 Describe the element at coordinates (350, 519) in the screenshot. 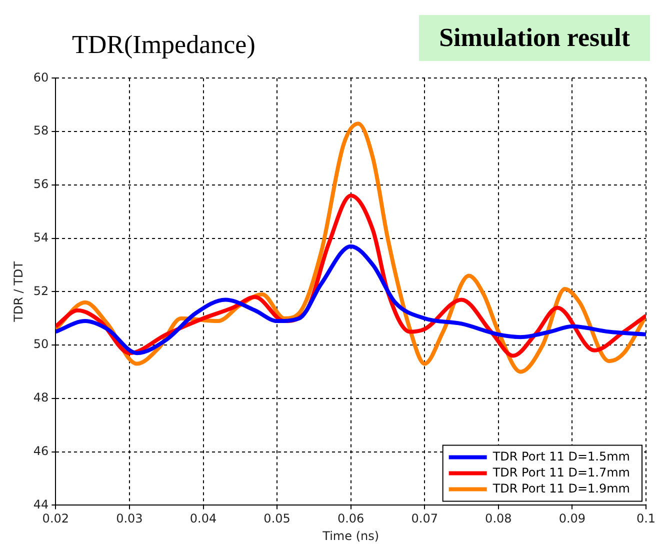

I see `x-tick-label: 0.06` at that location.